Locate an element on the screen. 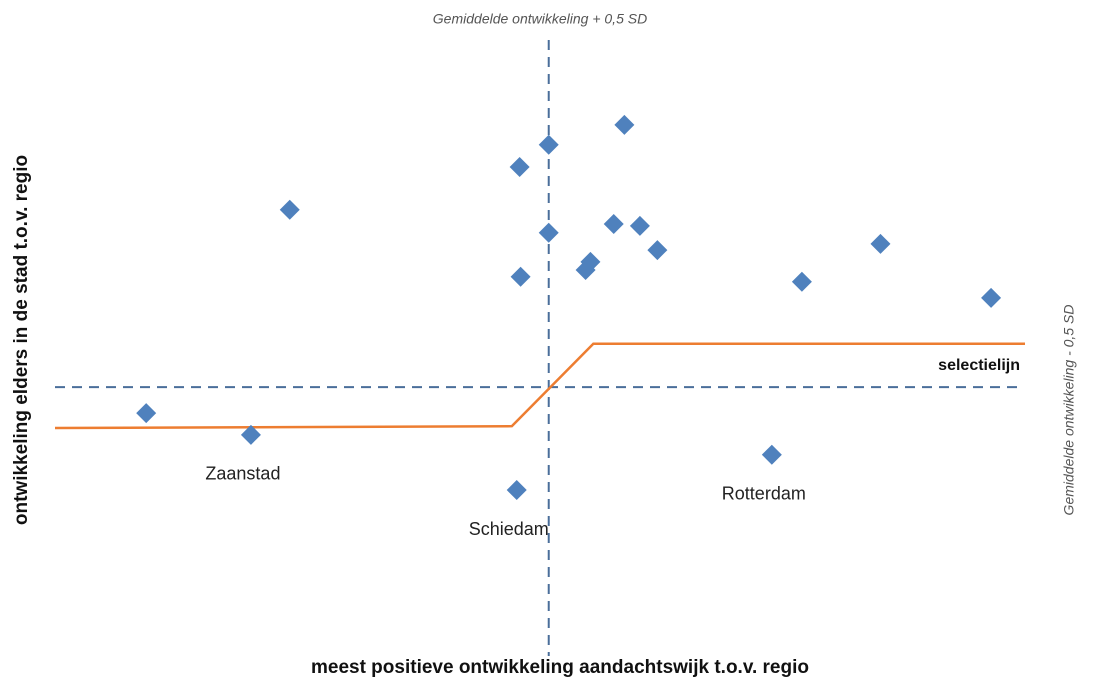 This screenshot has width=1098, height=682. point-label: Schiedam is located at coordinates (509, 529).